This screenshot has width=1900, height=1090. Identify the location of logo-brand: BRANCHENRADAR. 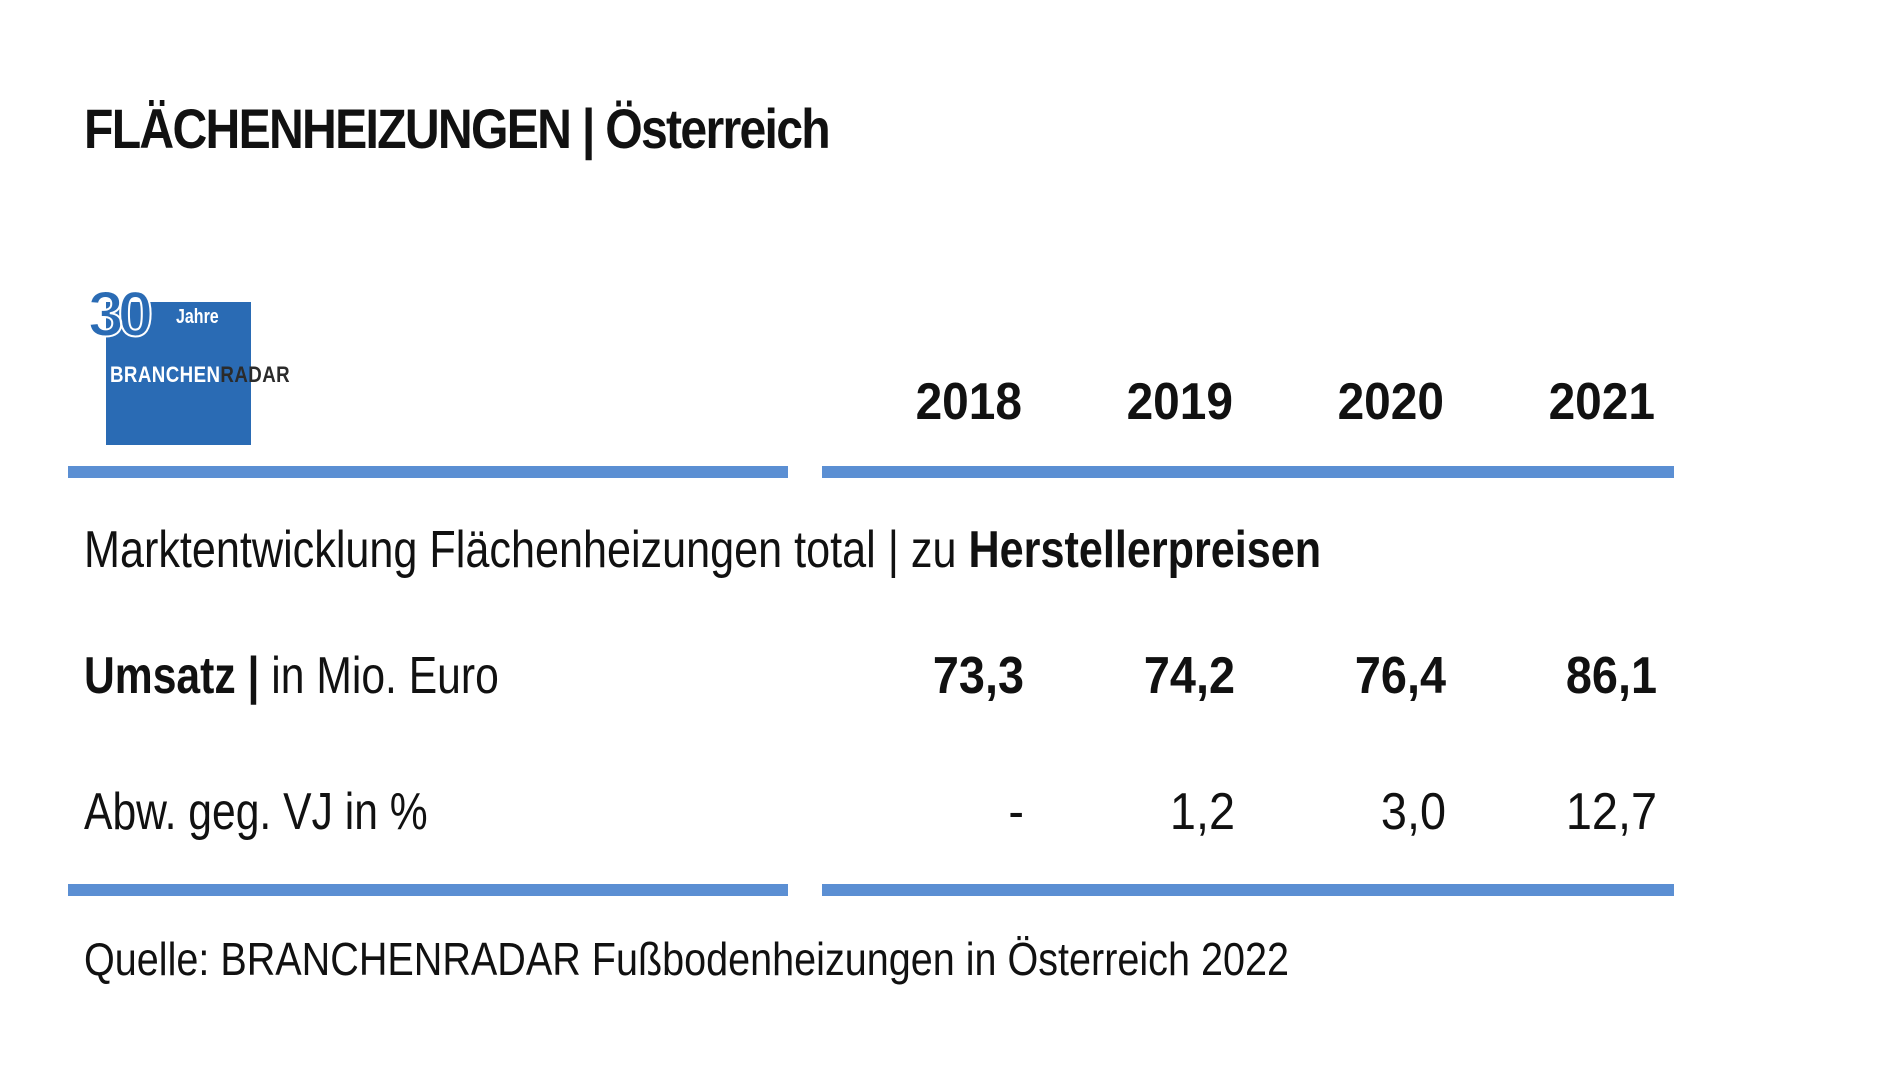
(200, 375).